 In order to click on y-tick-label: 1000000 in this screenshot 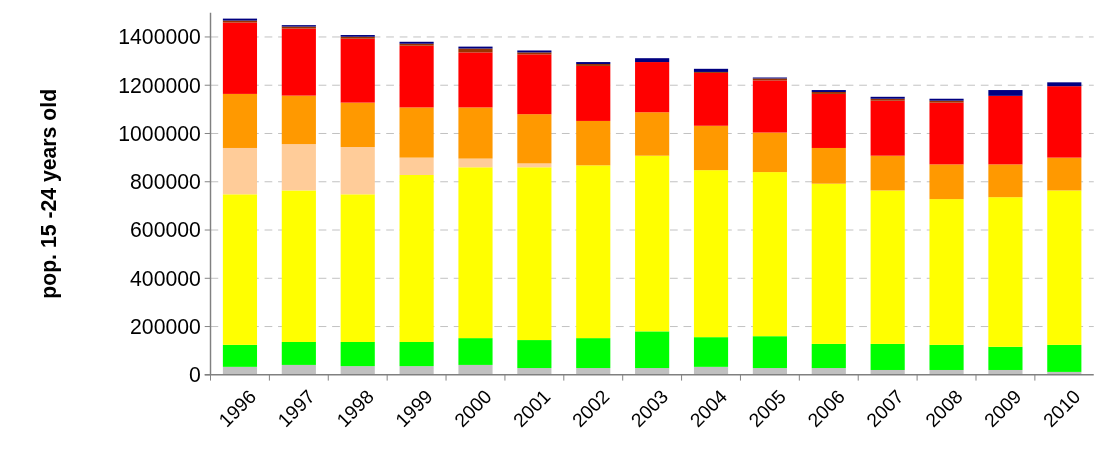, I will do `click(159, 133)`.